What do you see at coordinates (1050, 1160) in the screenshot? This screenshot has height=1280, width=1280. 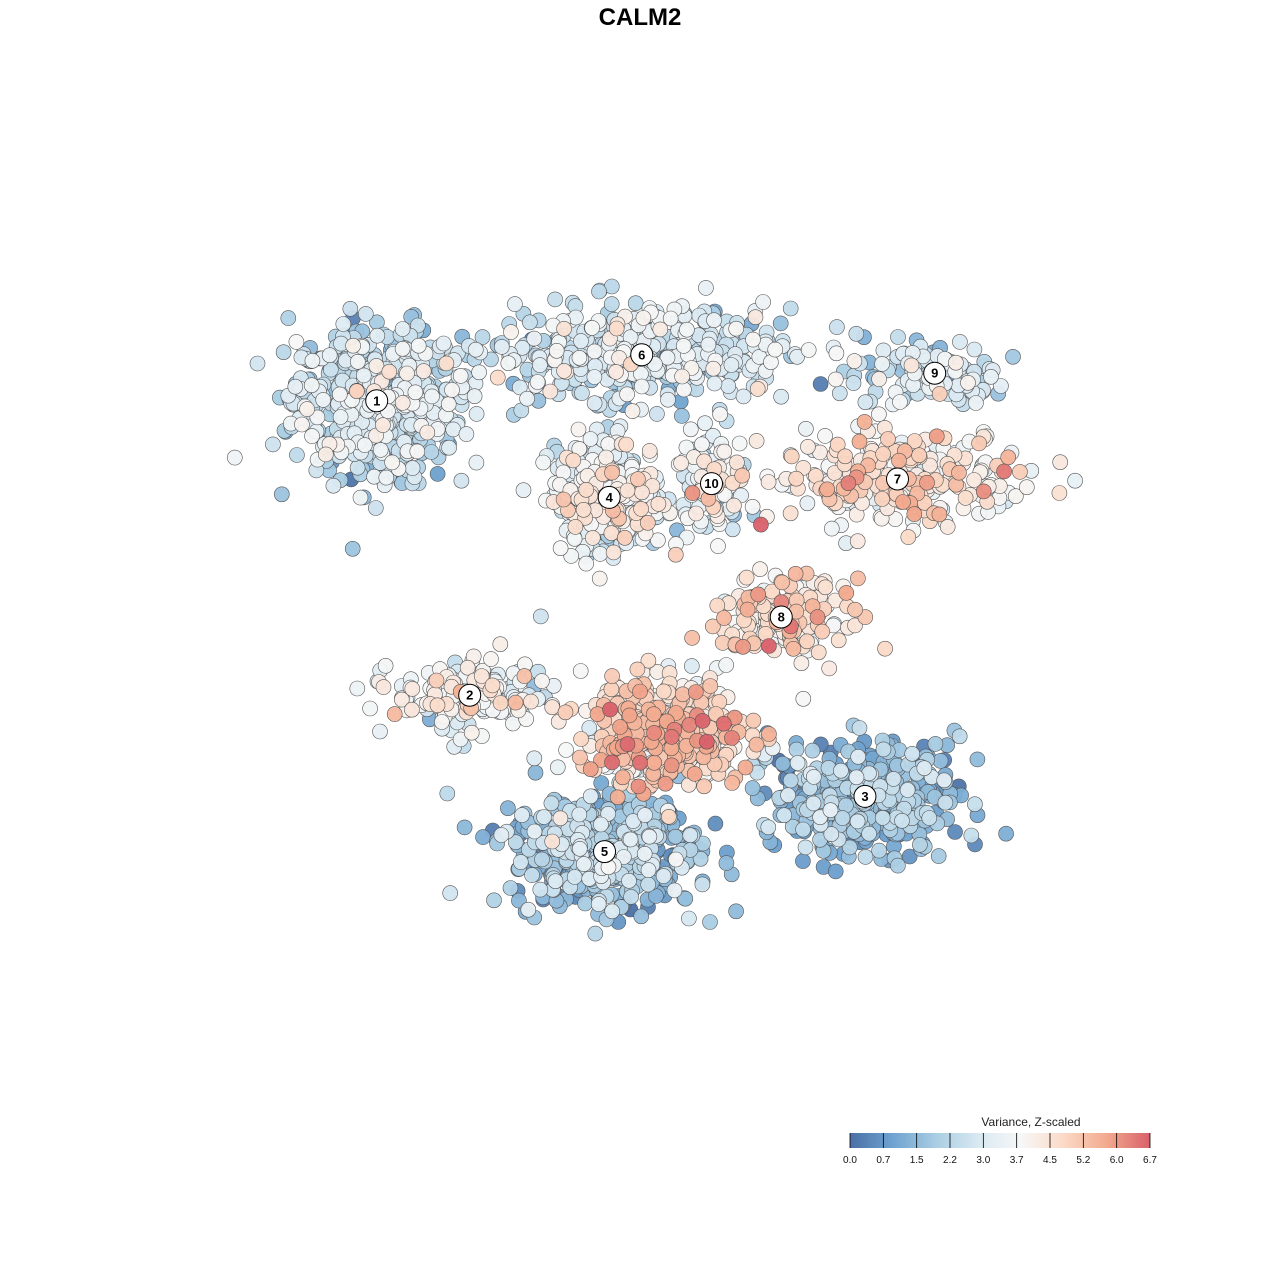 I see `legend-tick-label: 4.5` at bounding box center [1050, 1160].